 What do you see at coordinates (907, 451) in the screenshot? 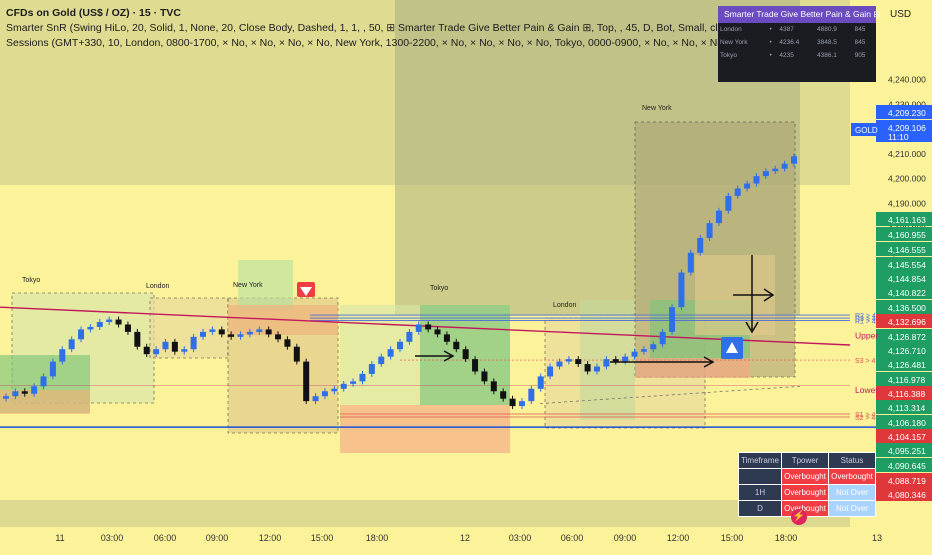
I see `price-label-text: 4,095.251` at bounding box center [907, 451].